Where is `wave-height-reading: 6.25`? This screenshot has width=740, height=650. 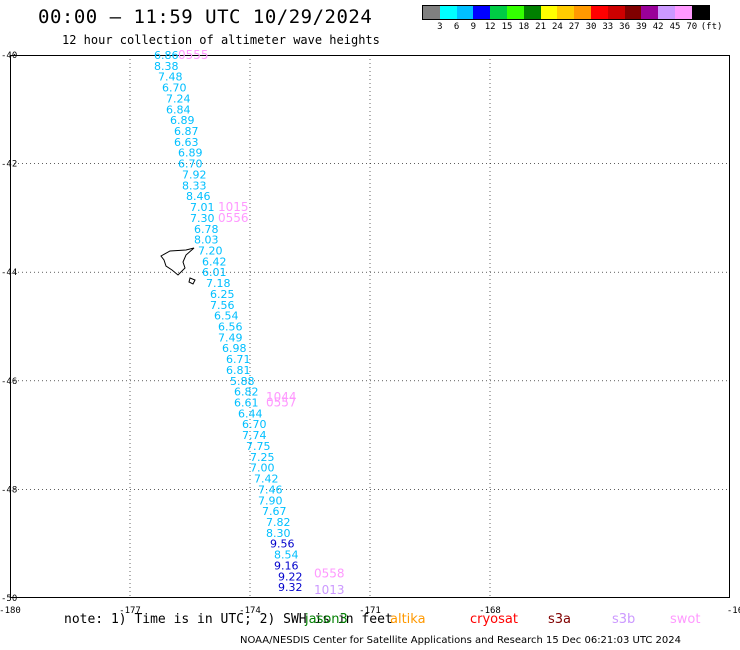 wave-height-reading: 6.25 is located at coordinates (222, 294).